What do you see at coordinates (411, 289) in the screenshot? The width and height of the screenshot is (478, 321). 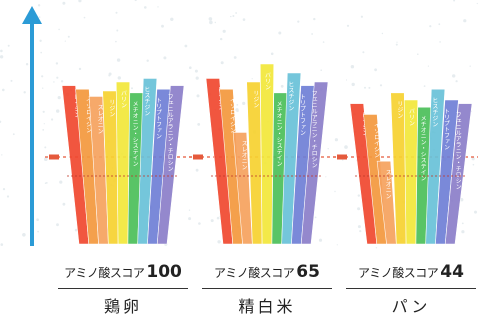 I see `caption-bread: アミノ酸スコア 44 パン` at bounding box center [411, 289].